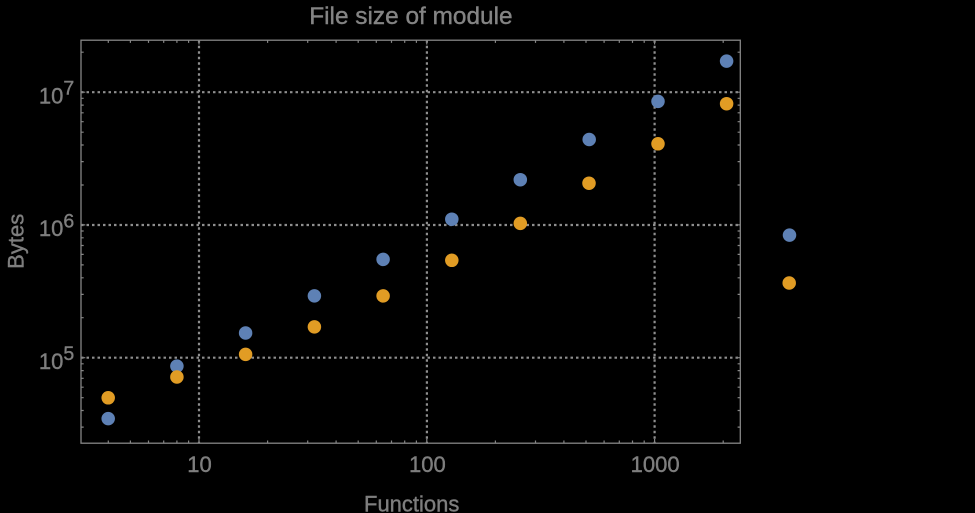 This screenshot has width=975, height=513. I want to click on svg-text: 10, so click(199, 464).